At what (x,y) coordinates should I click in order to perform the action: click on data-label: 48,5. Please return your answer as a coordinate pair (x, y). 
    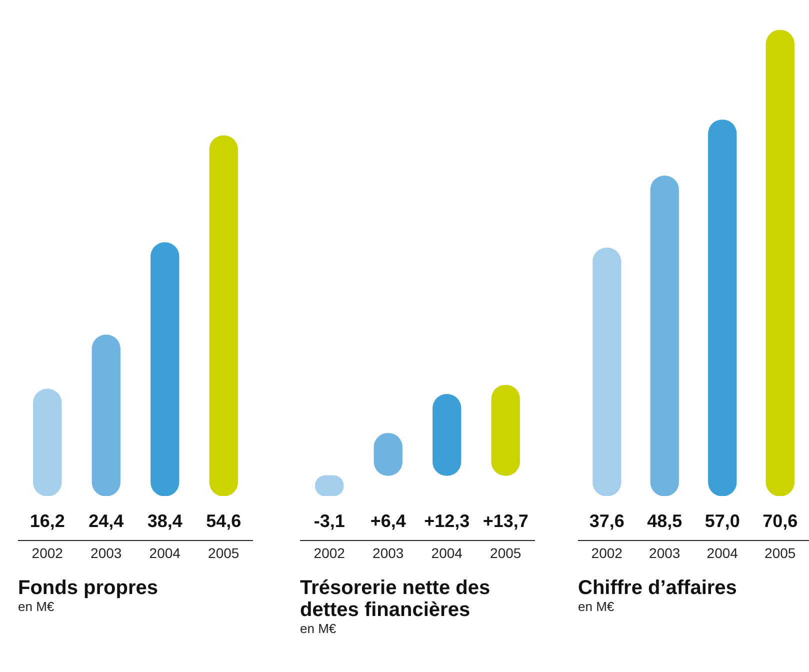
    Looking at the image, I should click on (664, 520).